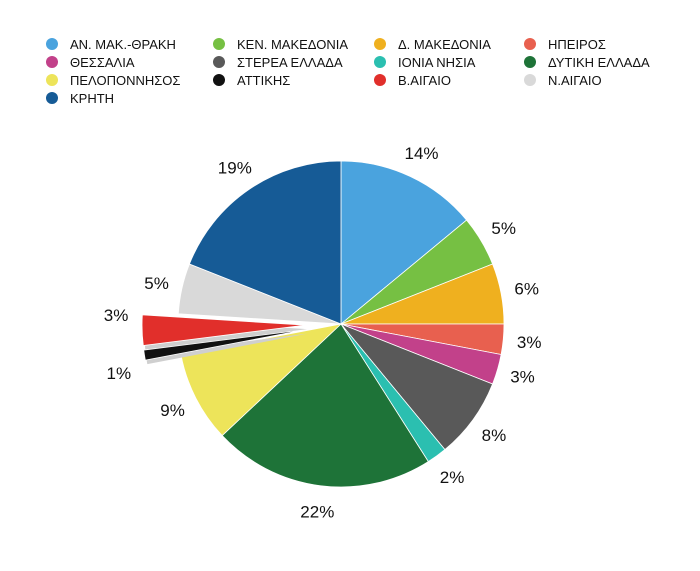  I want to click on legend-item: ΑΝ. ΜΑΚ.-ΘΡΑΚΗ, so click(111, 44).